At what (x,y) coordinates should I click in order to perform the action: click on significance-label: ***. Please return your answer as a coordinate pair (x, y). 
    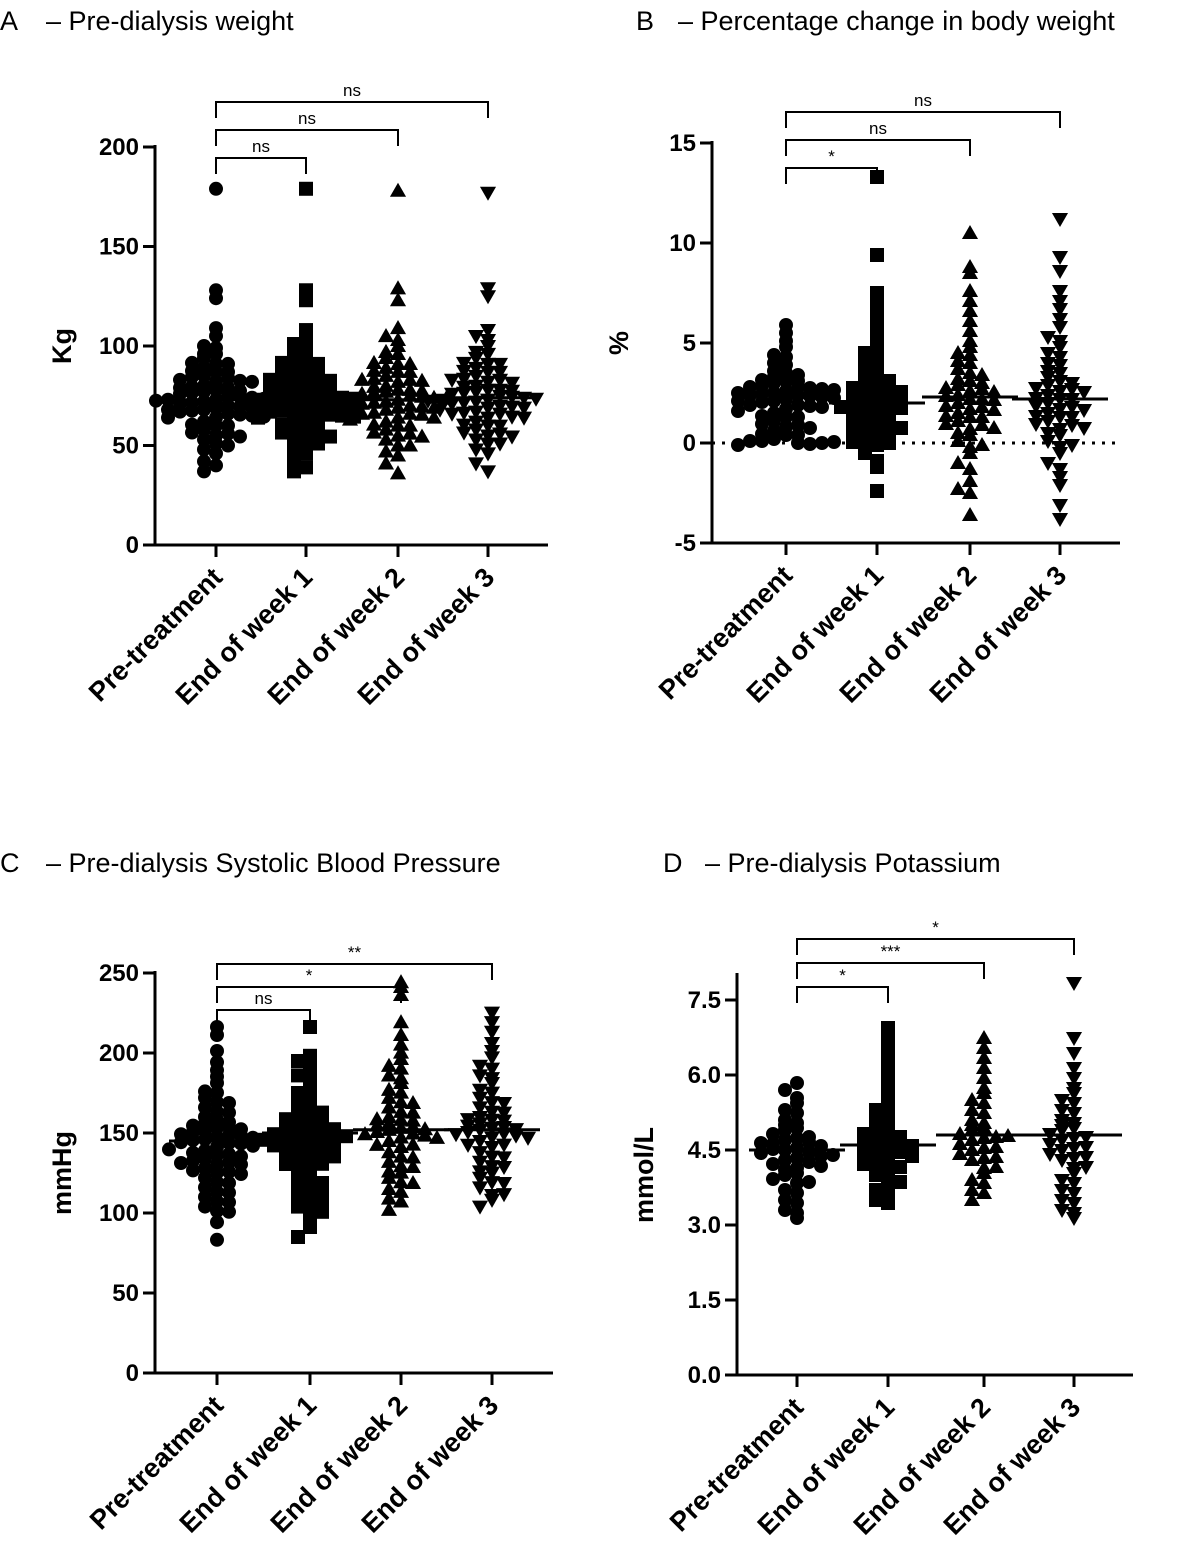
    Looking at the image, I should click on (891, 951).